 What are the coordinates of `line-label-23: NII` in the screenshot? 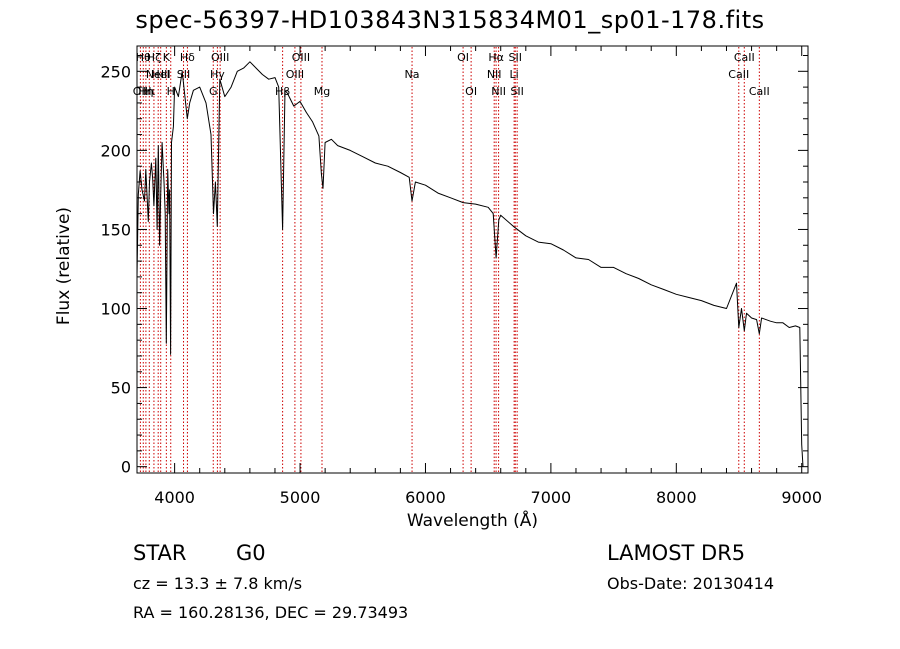 It's located at (498, 91).